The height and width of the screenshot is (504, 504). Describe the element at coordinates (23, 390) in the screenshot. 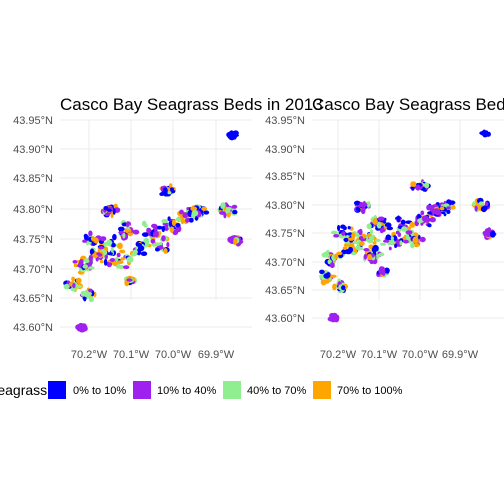

I see `legend-title: Seagrass` at that location.